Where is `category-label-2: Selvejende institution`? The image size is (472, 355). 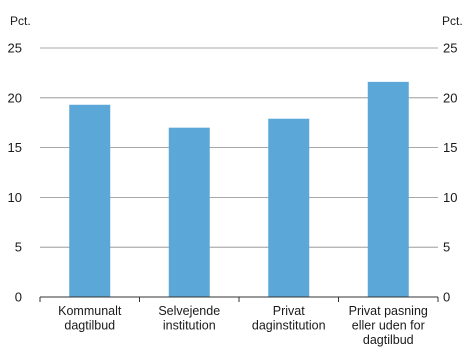
category-label-2: Selvejende institution is located at coordinates (189, 318).